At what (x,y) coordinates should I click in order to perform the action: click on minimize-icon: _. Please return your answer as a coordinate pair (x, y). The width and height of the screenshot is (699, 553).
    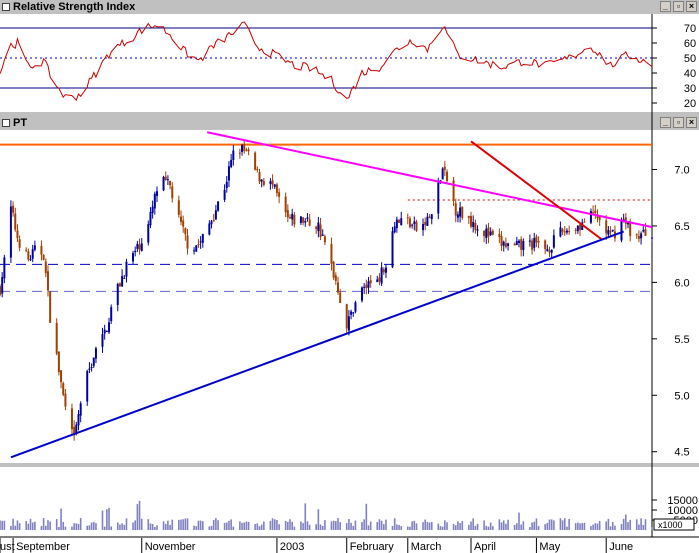
    Looking at the image, I should click on (665, 6).